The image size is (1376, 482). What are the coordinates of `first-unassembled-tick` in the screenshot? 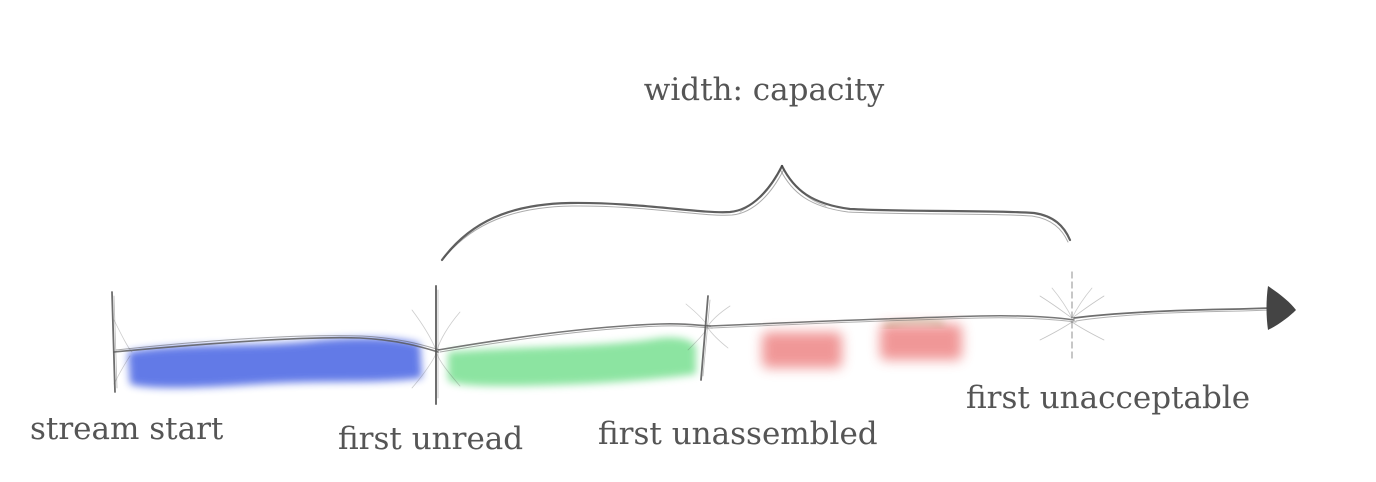 It's located at (704, 338).